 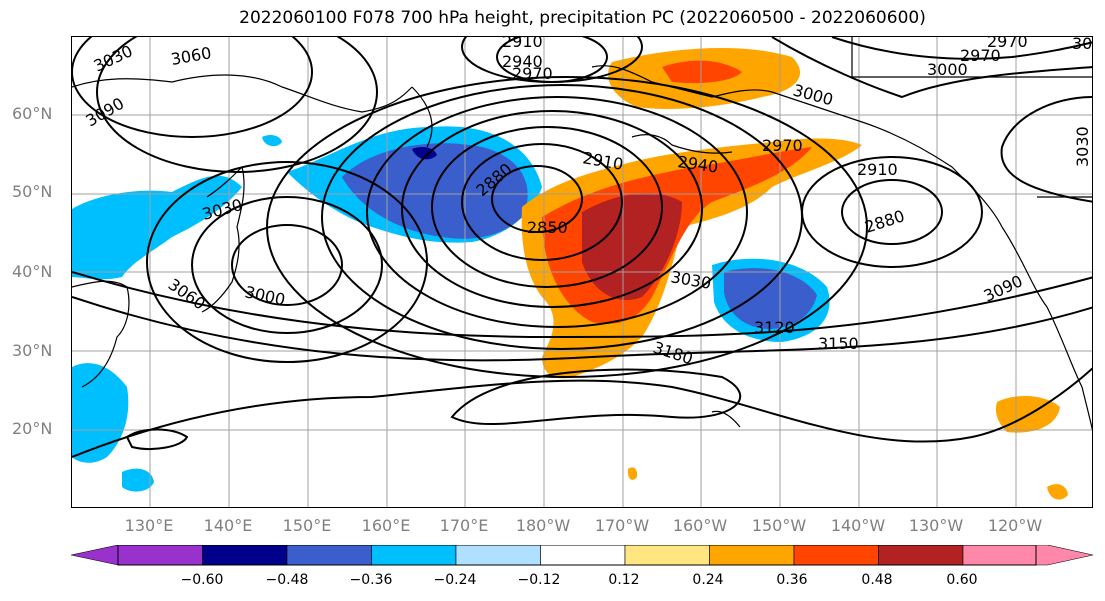 I want to click on colorbar-tick: 0.60, so click(x=962, y=580).